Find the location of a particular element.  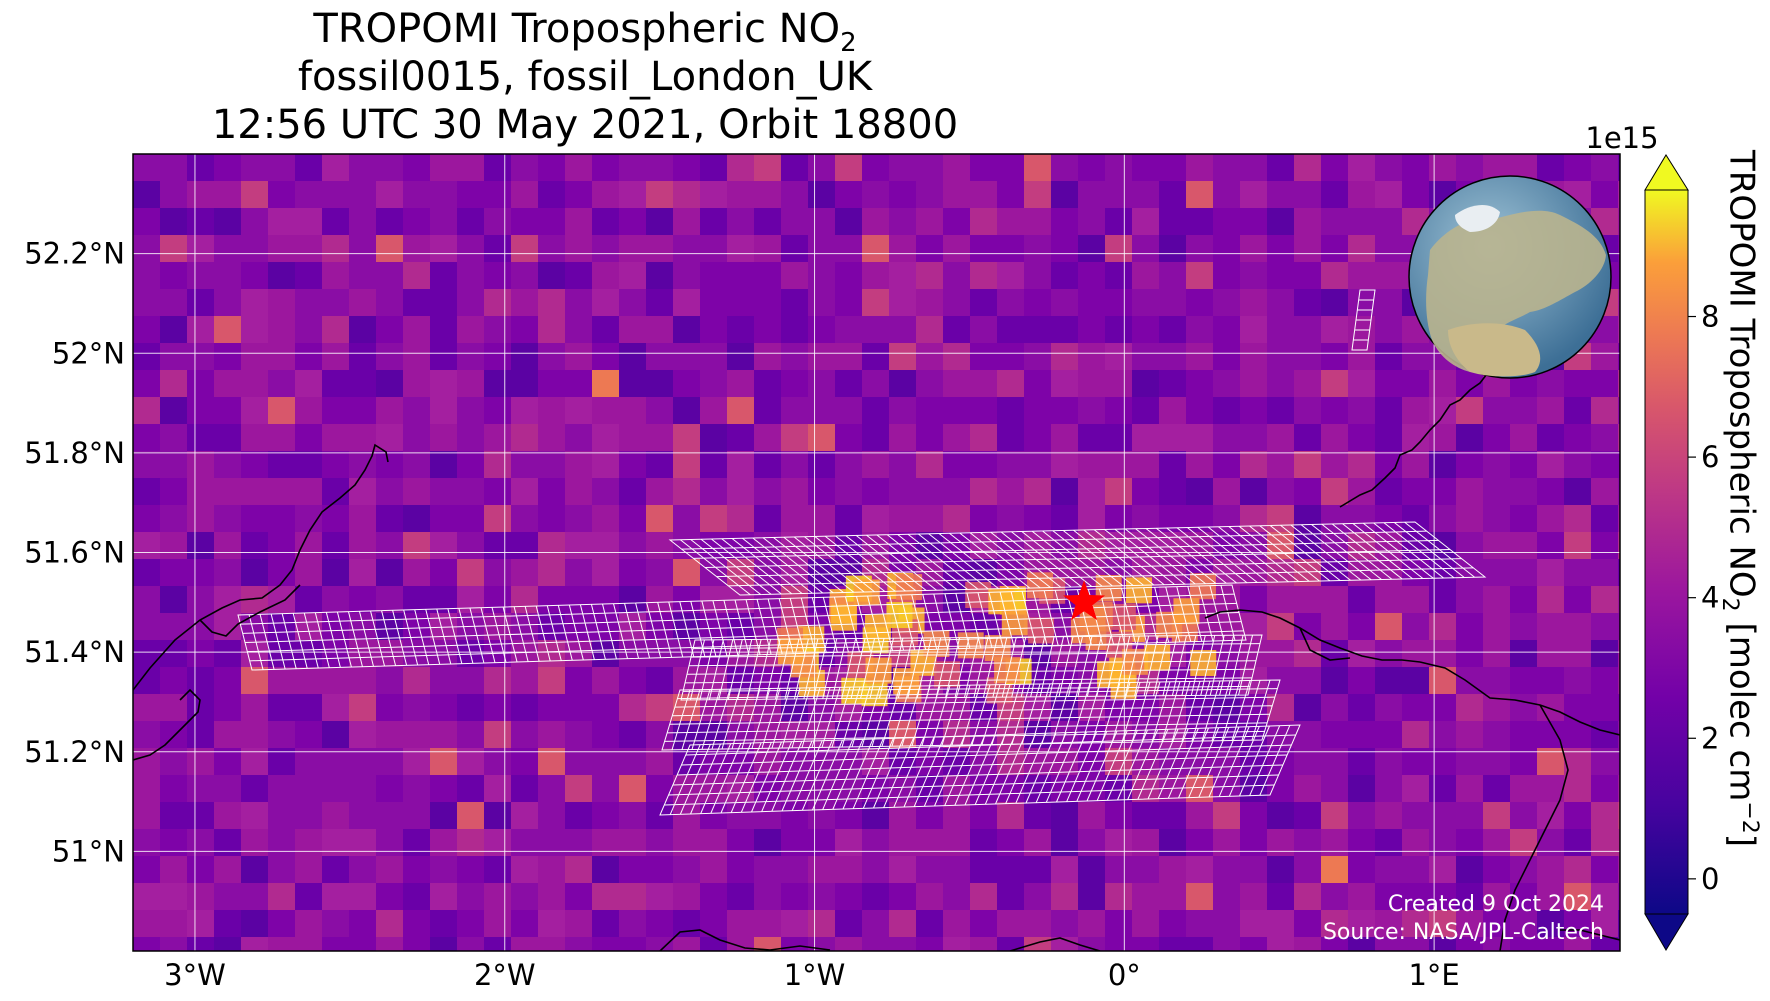

source-note: Source: NASA/JPL-Caltech is located at coordinates (1463, 932).